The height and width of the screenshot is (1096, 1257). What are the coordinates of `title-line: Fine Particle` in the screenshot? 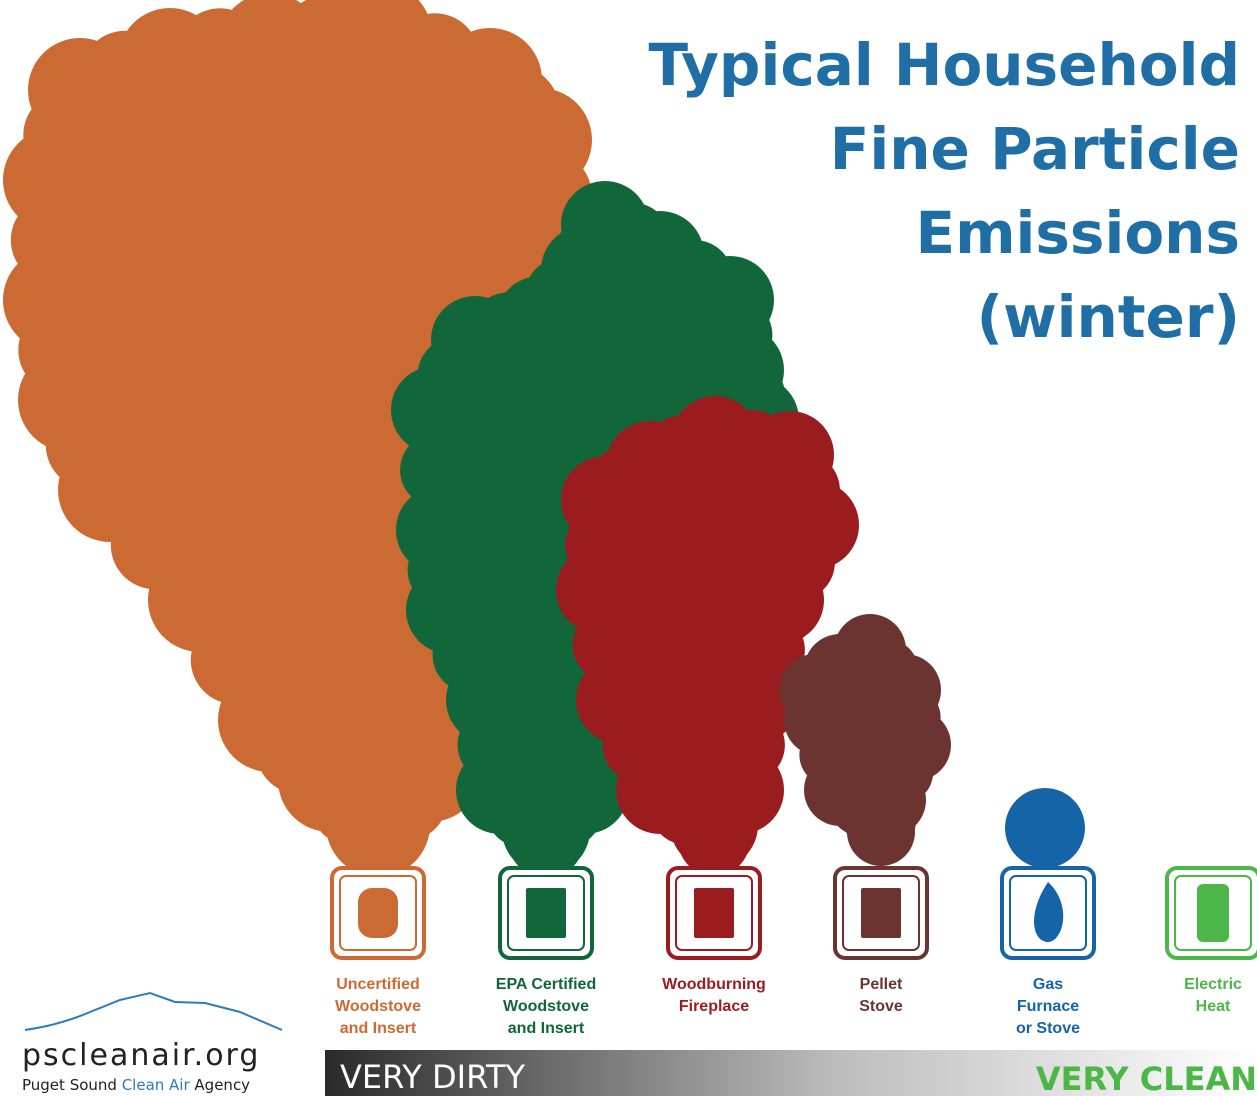 It's located at (1035, 149).